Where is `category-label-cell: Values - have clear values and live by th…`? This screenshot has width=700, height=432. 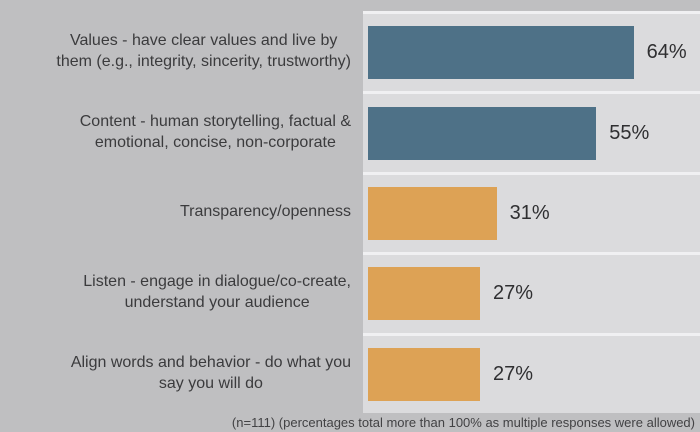 category-label-cell: Values - have clear values and live by th… is located at coordinates (181, 51).